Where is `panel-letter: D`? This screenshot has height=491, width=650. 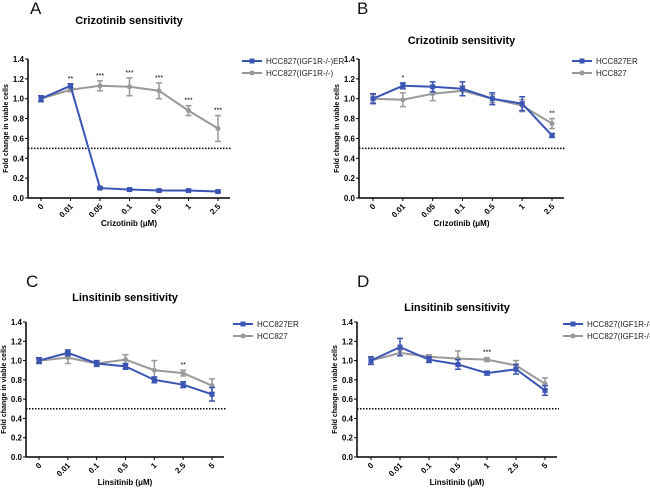 panel-letter: D is located at coordinates (363, 281).